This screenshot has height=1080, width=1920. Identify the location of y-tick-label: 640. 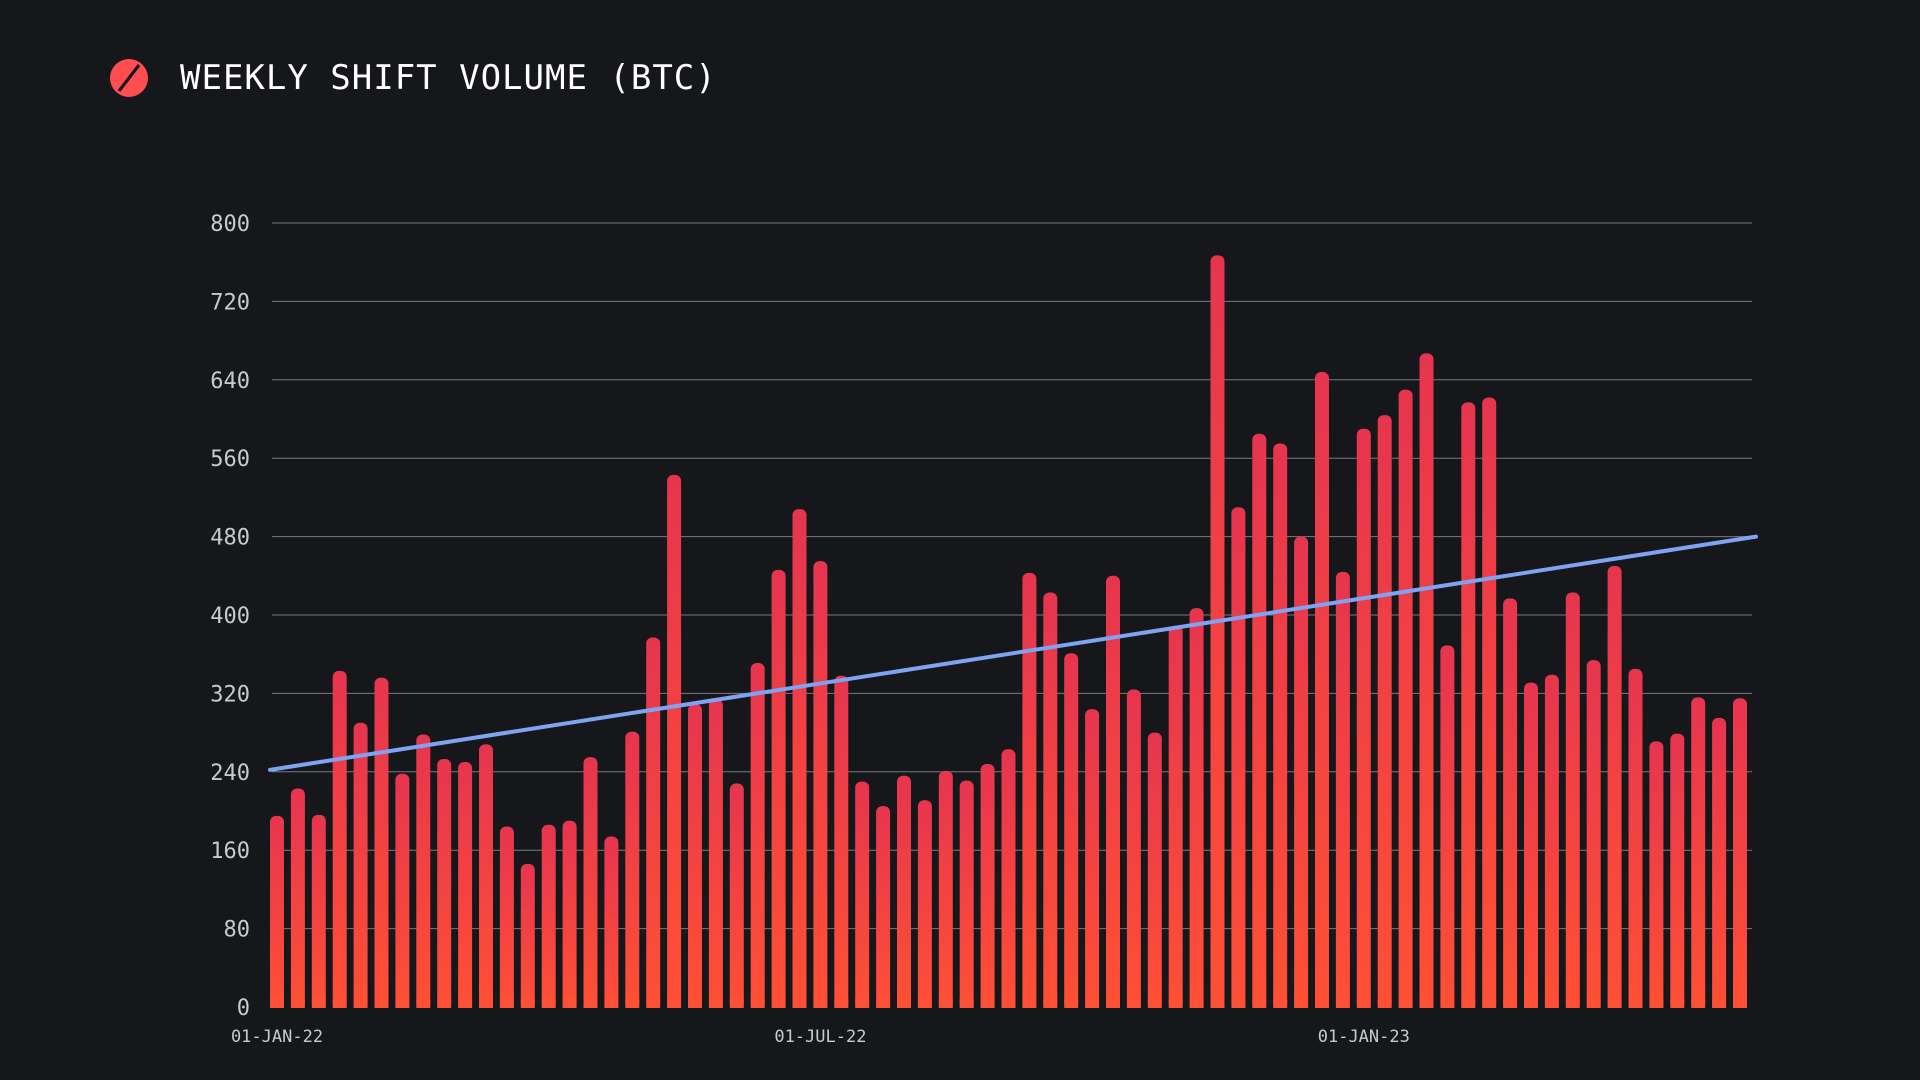
(230, 381).